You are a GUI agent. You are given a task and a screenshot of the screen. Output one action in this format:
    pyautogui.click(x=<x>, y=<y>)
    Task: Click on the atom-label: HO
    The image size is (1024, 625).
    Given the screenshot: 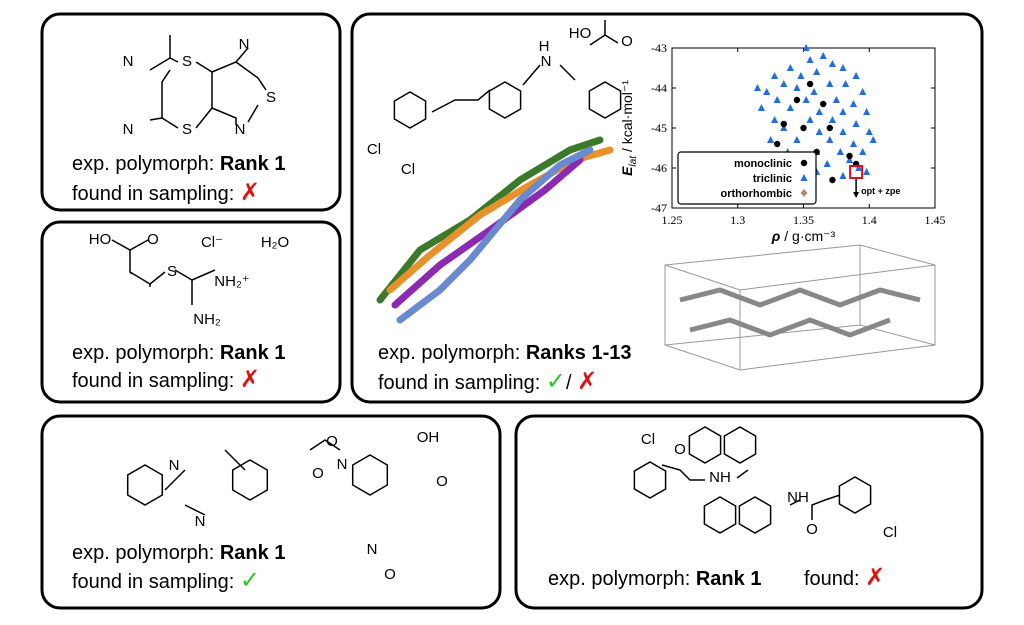 What is the action you would take?
    pyautogui.click(x=100, y=239)
    